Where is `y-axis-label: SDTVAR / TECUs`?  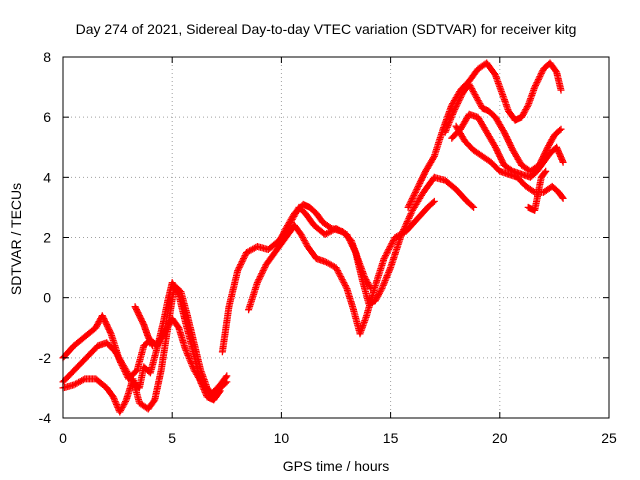
y-axis-label: SDTVAR / TECUs is located at coordinates (16, 239).